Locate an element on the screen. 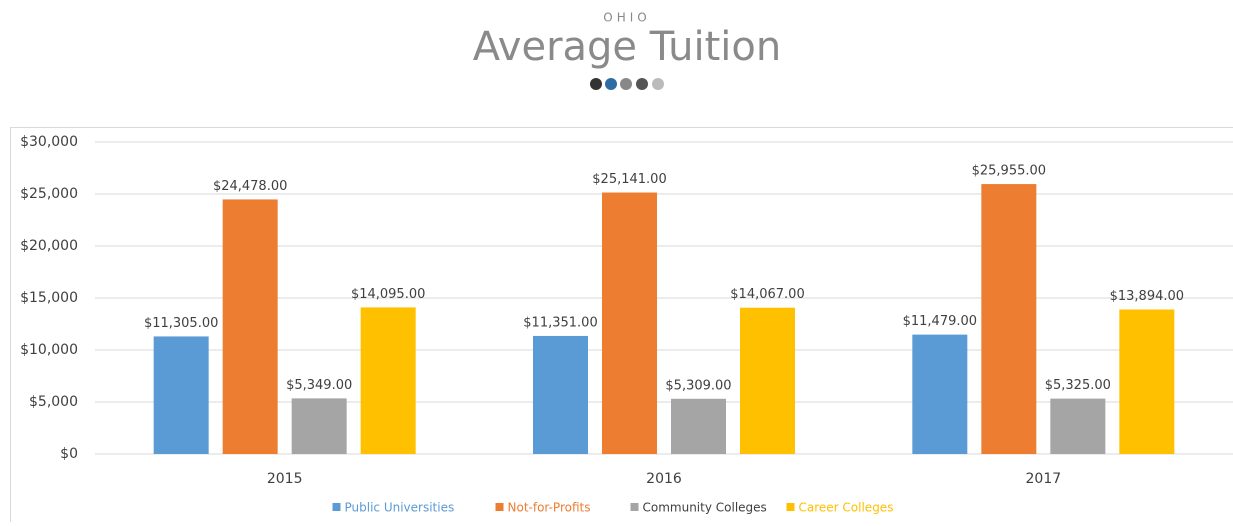 This screenshot has height=526, width=1233. value-label: $11,351.00 is located at coordinates (560, 322).